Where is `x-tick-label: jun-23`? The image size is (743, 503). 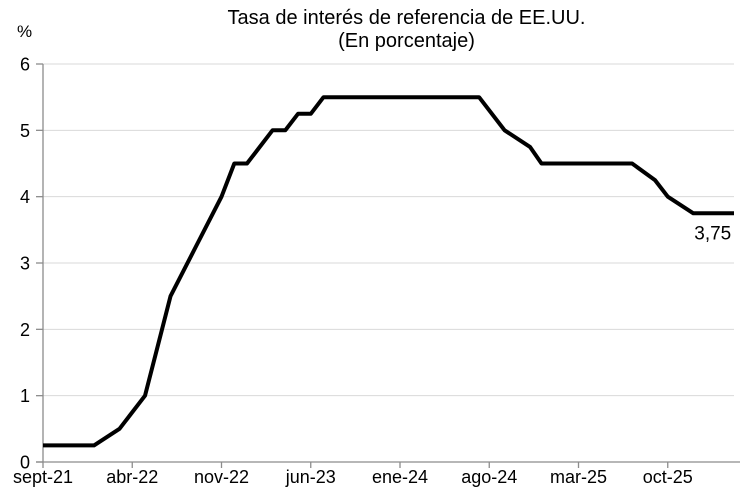
x-tick-label: jun-23 is located at coordinates (310, 477).